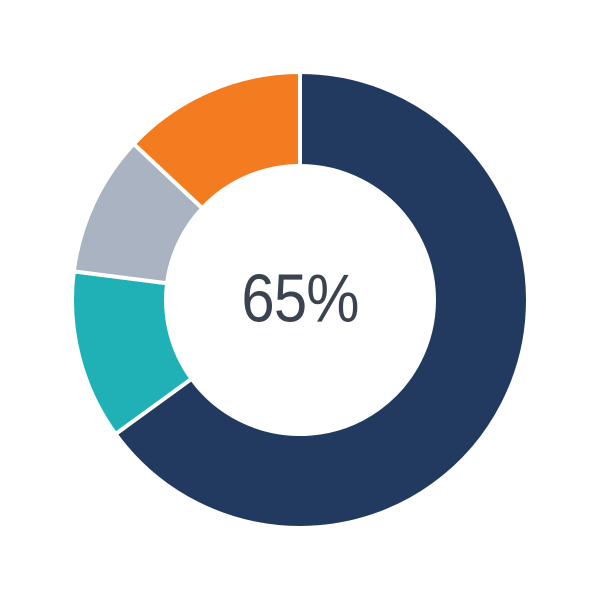 Image resolution: width=600 pixels, height=600 pixels. What do you see at coordinates (216, 140) in the screenshot?
I see `orange-slice` at bounding box center [216, 140].